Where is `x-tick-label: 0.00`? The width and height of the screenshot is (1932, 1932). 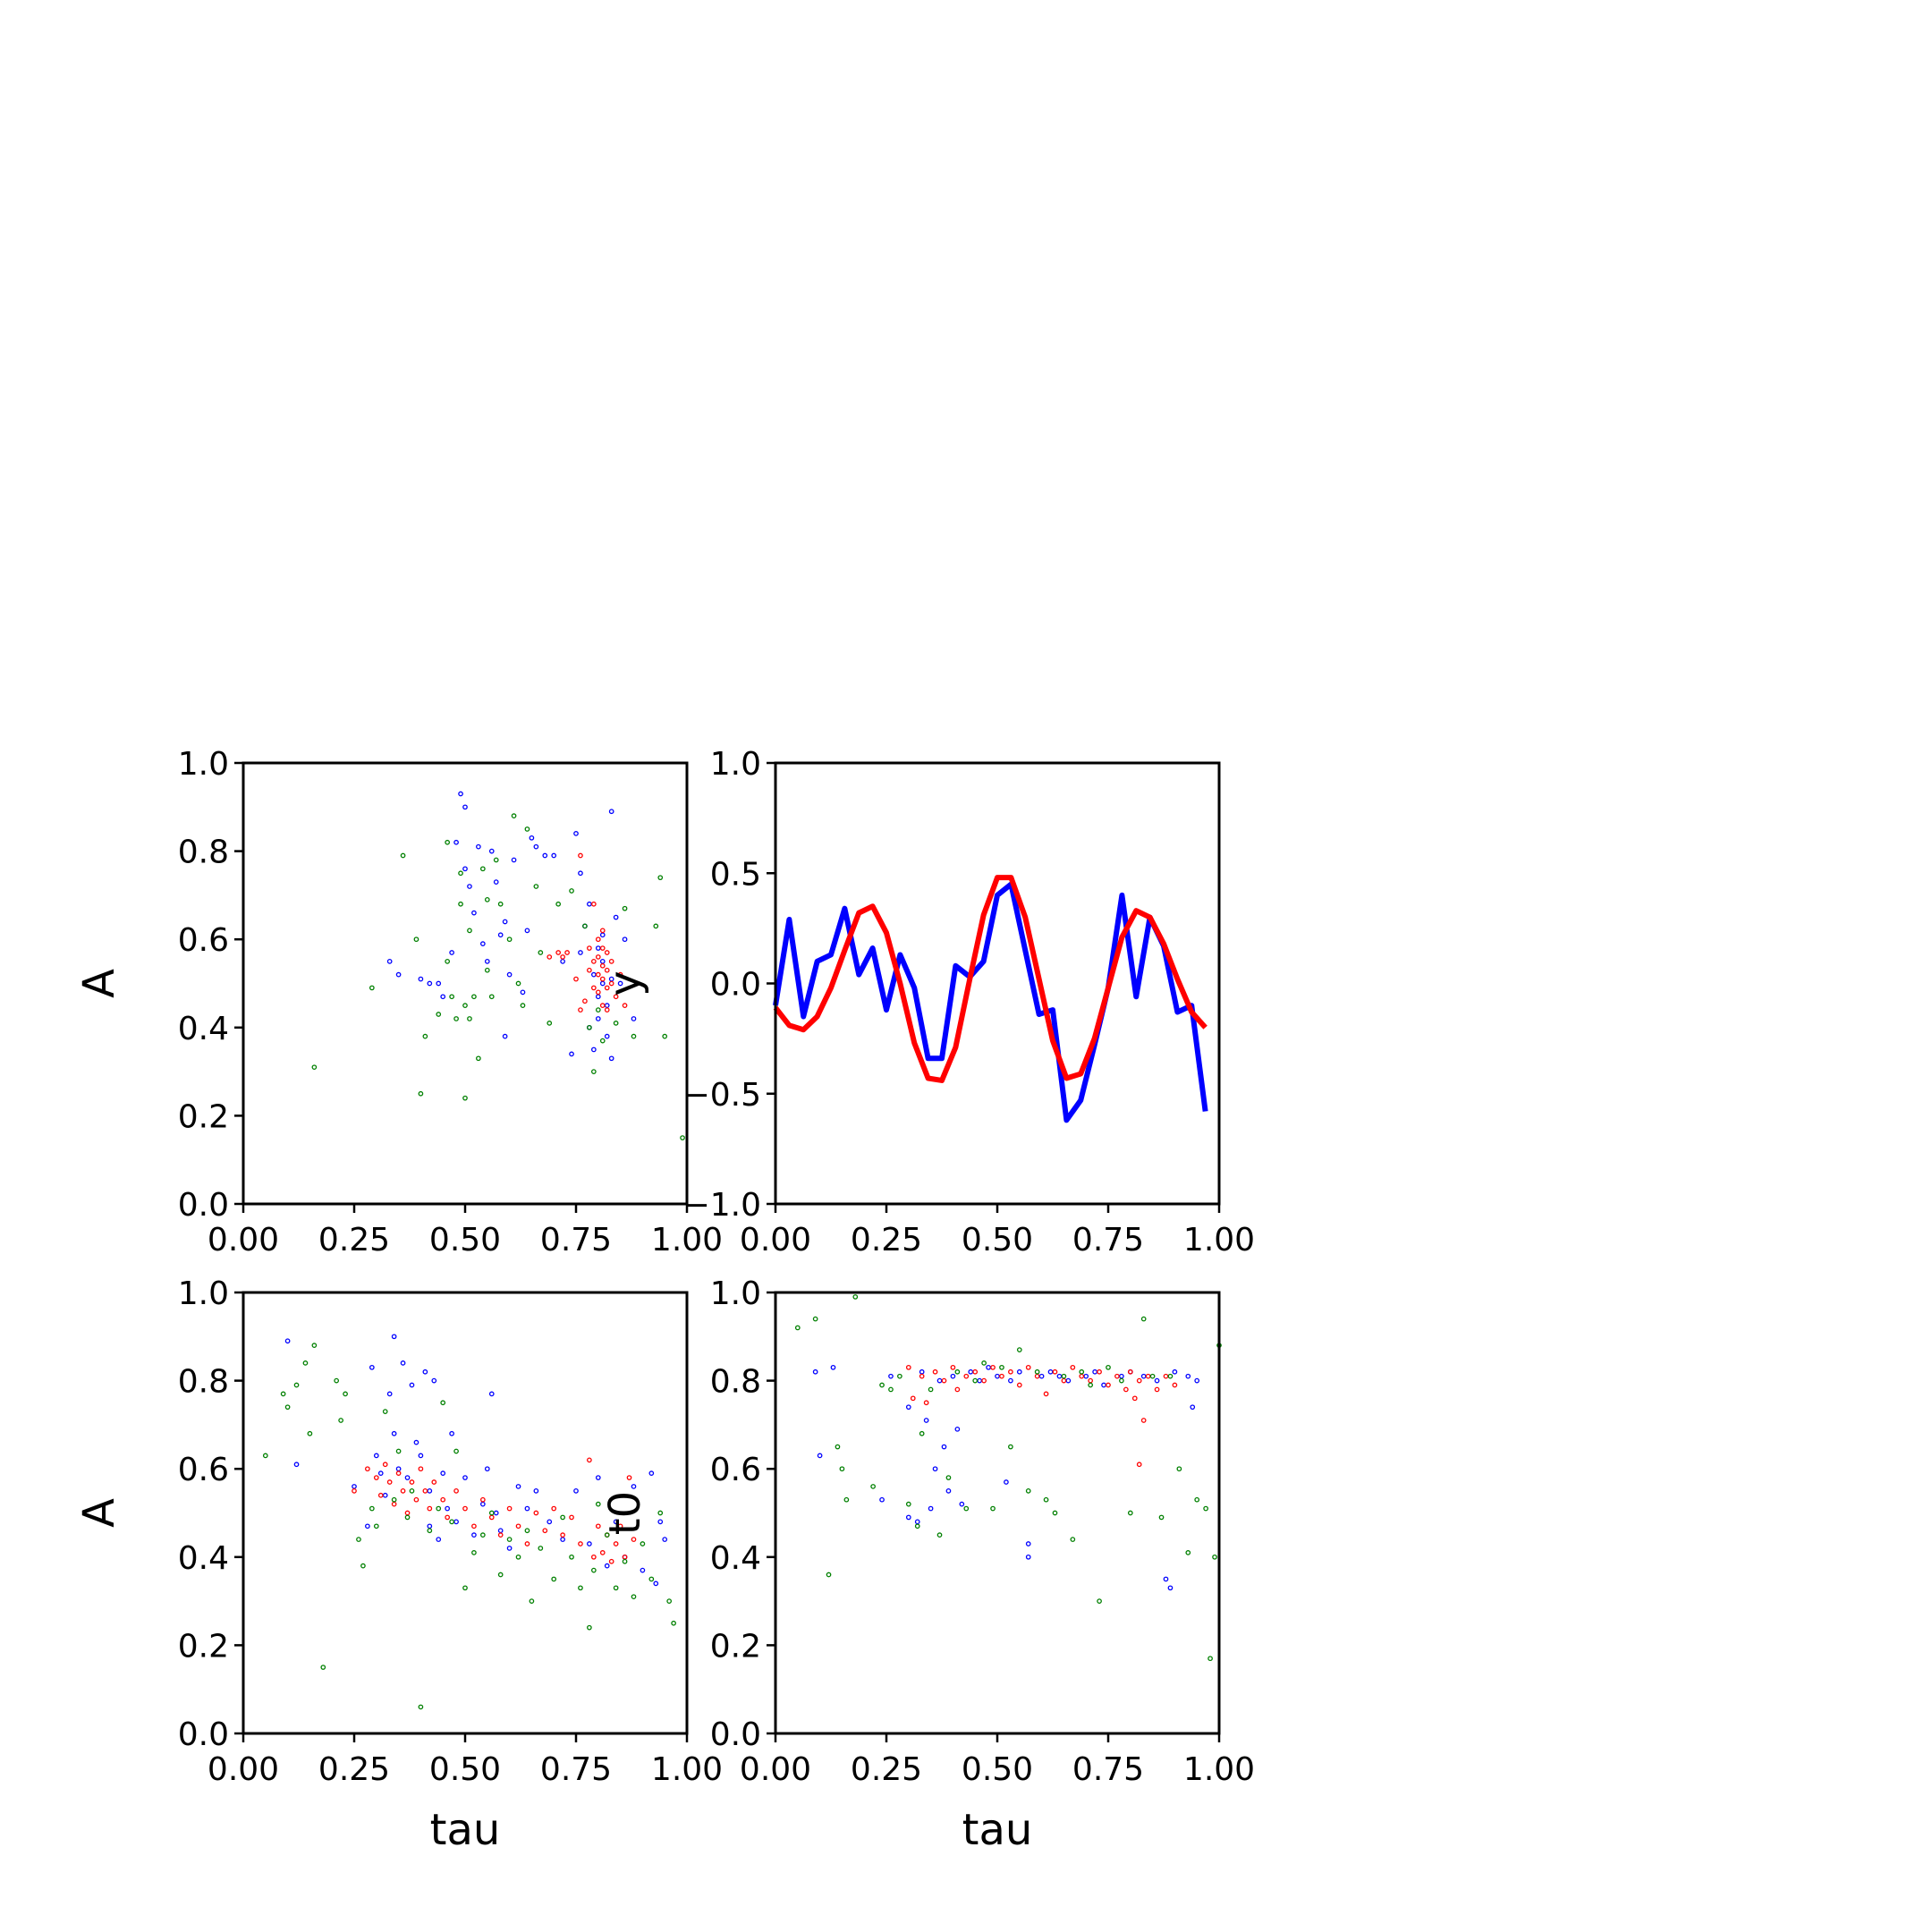 x-tick-label: 0.00 is located at coordinates (243, 1240).